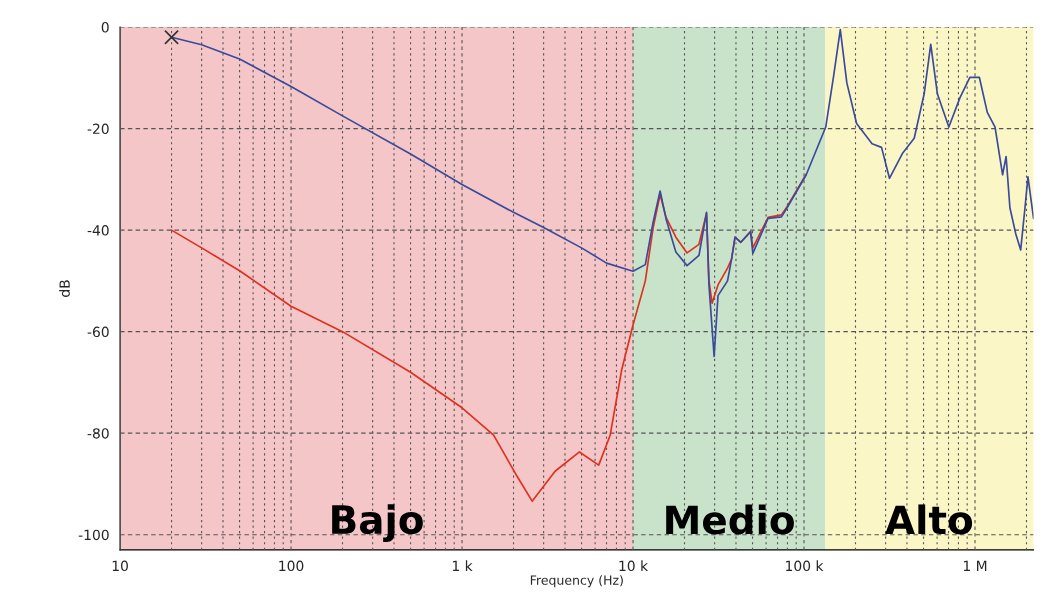 The image size is (1044, 601). What do you see at coordinates (975, 565) in the screenshot?
I see `x-tick-label: 1 M` at bounding box center [975, 565].